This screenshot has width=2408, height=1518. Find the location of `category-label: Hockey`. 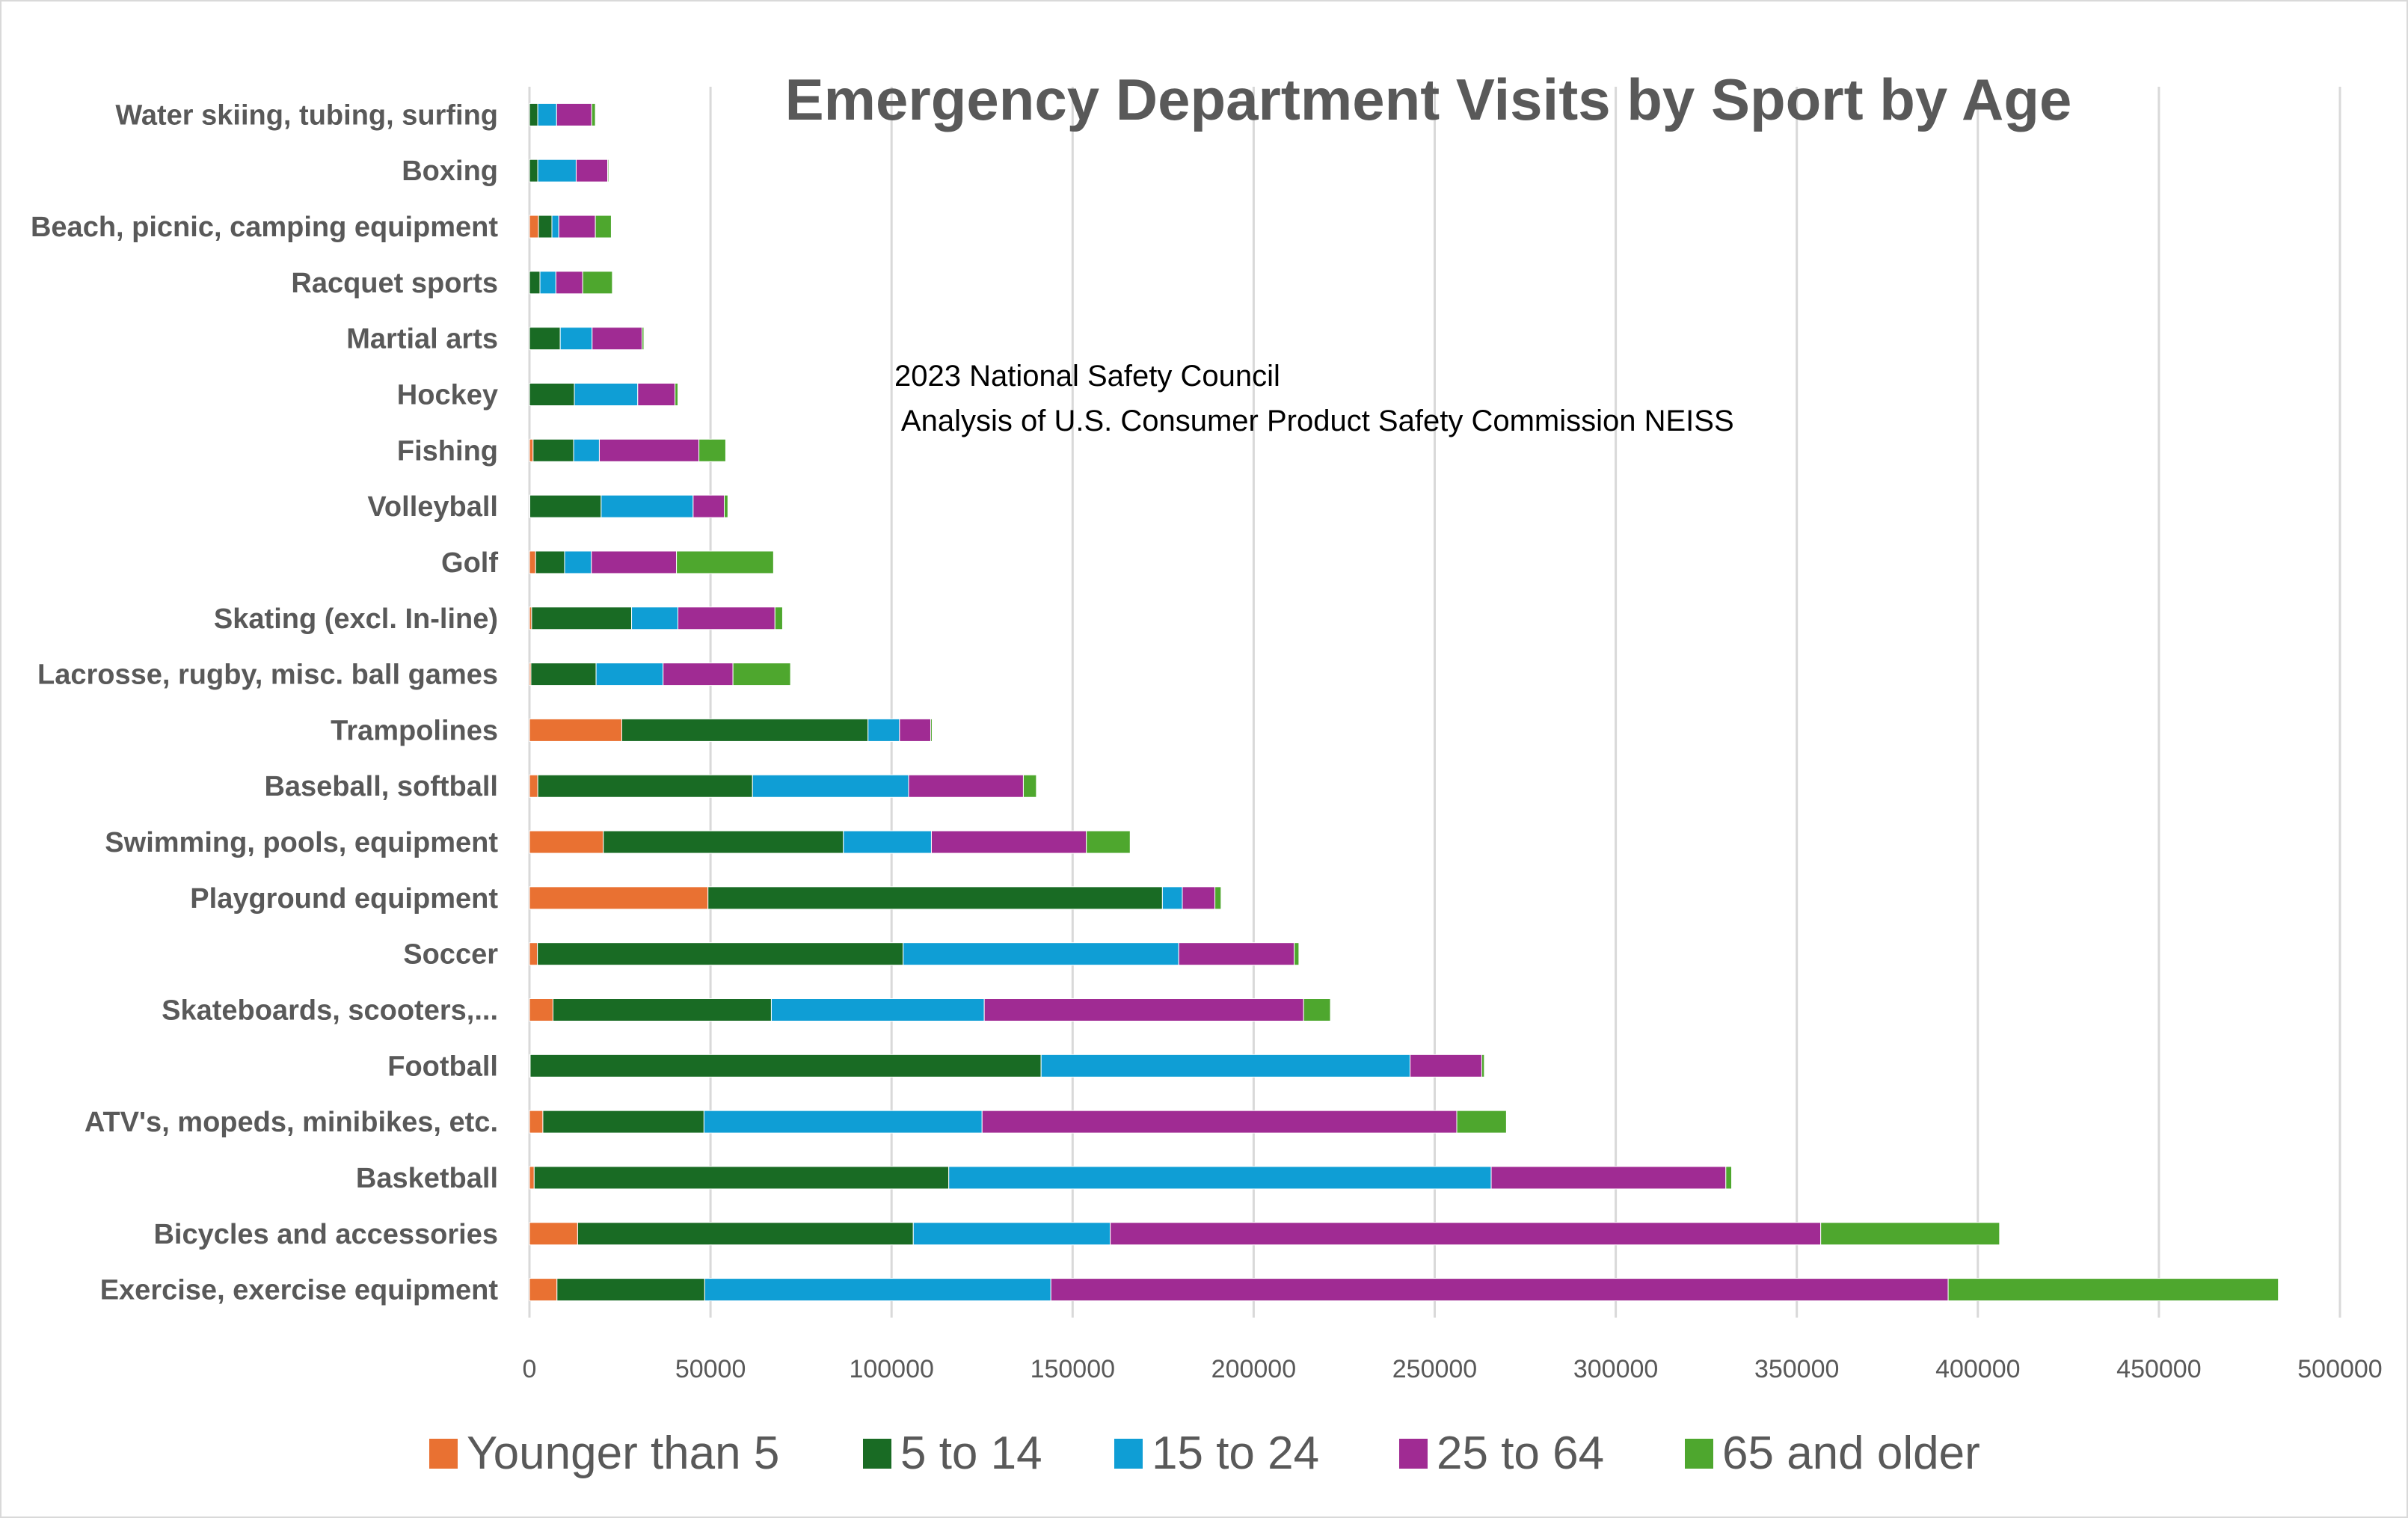

category-label: Hockey is located at coordinates (447, 395).